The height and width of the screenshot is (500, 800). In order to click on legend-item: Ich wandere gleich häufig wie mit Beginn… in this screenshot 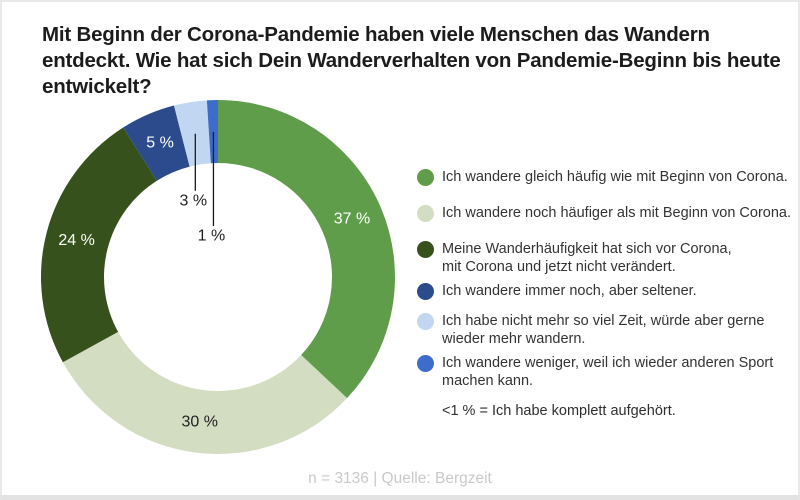, I will do `click(602, 177)`.